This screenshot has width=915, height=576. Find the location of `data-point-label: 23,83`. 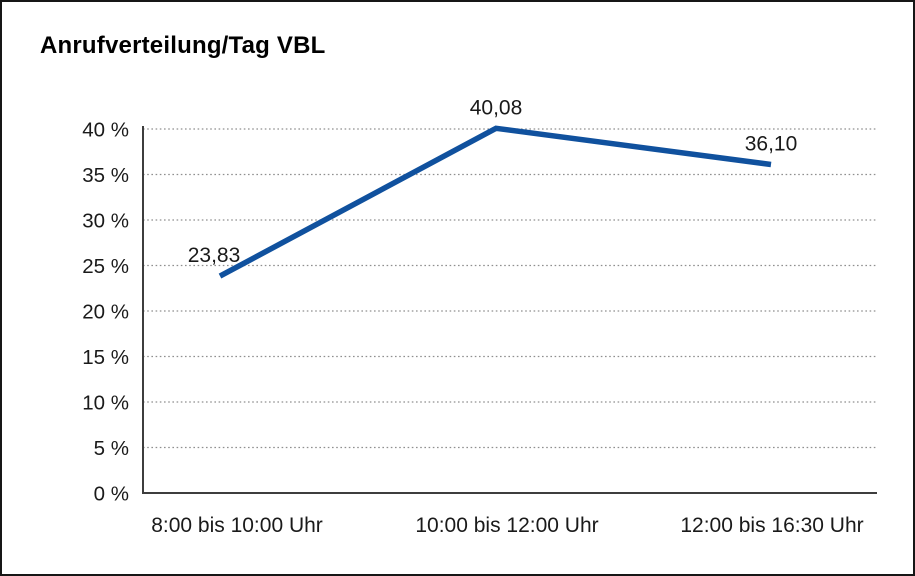

data-point-label: 23,83 is located at coordinates (214, 255).